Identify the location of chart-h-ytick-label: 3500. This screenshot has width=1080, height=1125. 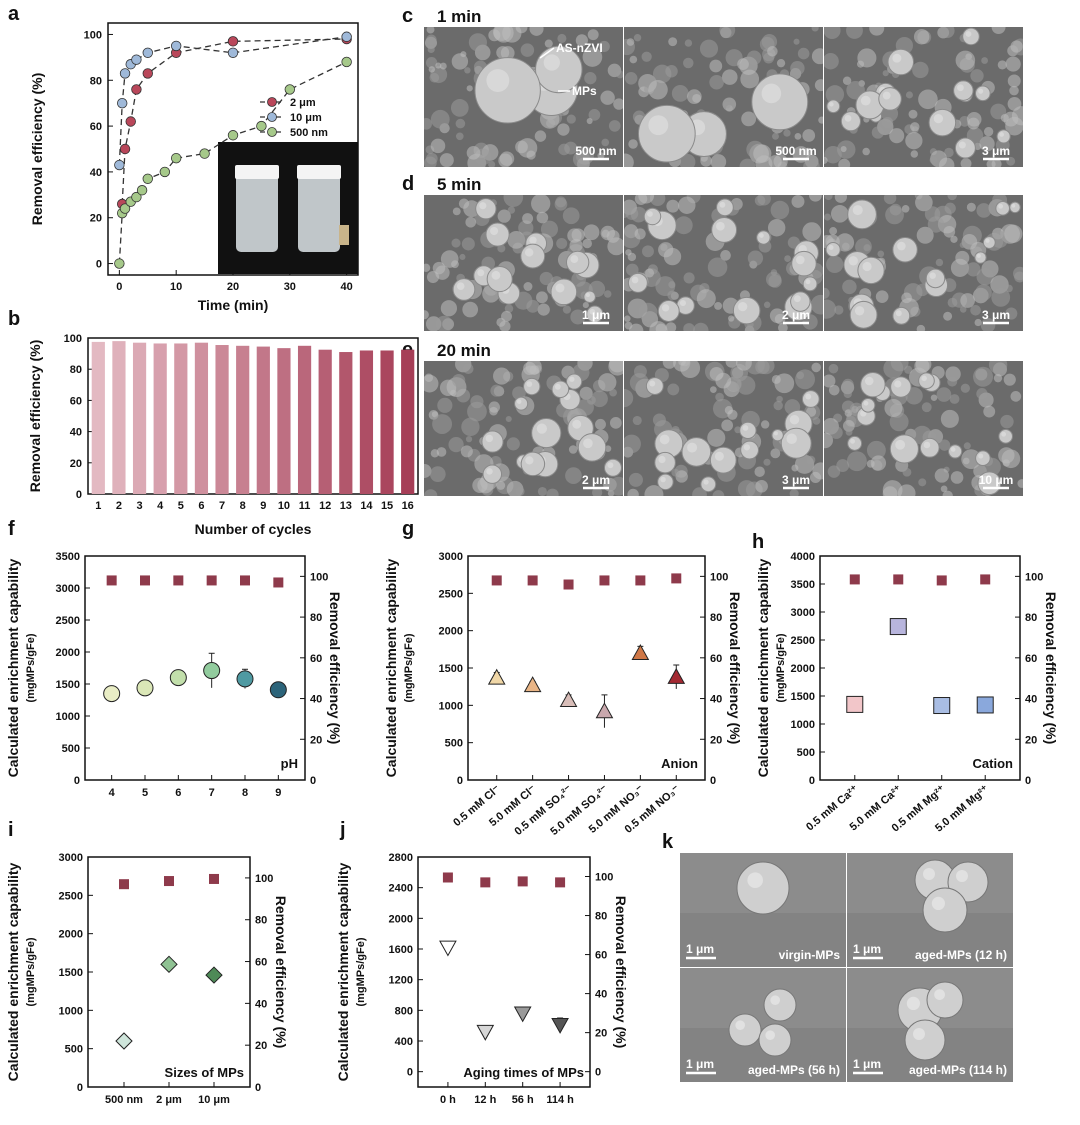
(803, 585).